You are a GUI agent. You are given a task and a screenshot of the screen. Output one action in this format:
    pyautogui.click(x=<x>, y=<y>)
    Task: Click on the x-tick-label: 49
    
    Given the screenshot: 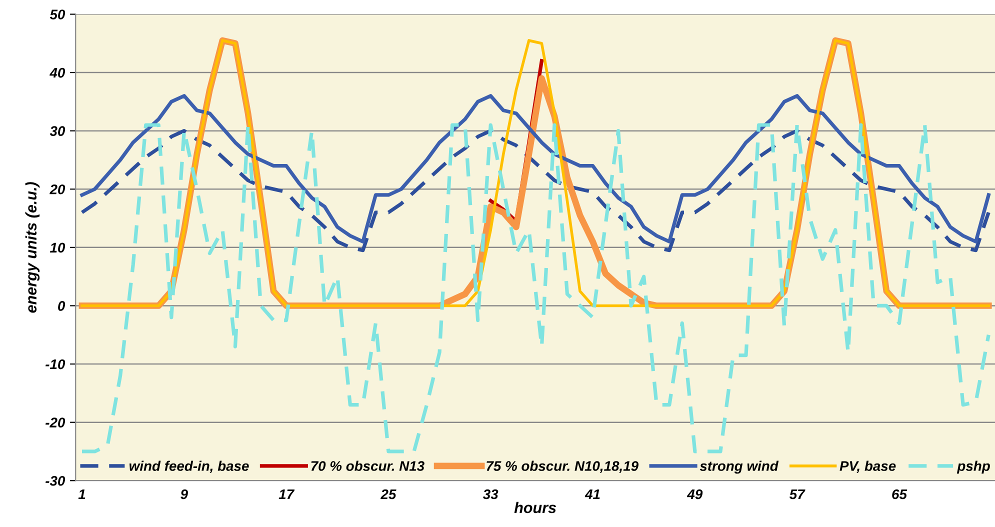 What is the action you would take?
    pyautogui.click(x=694, y=494)
    